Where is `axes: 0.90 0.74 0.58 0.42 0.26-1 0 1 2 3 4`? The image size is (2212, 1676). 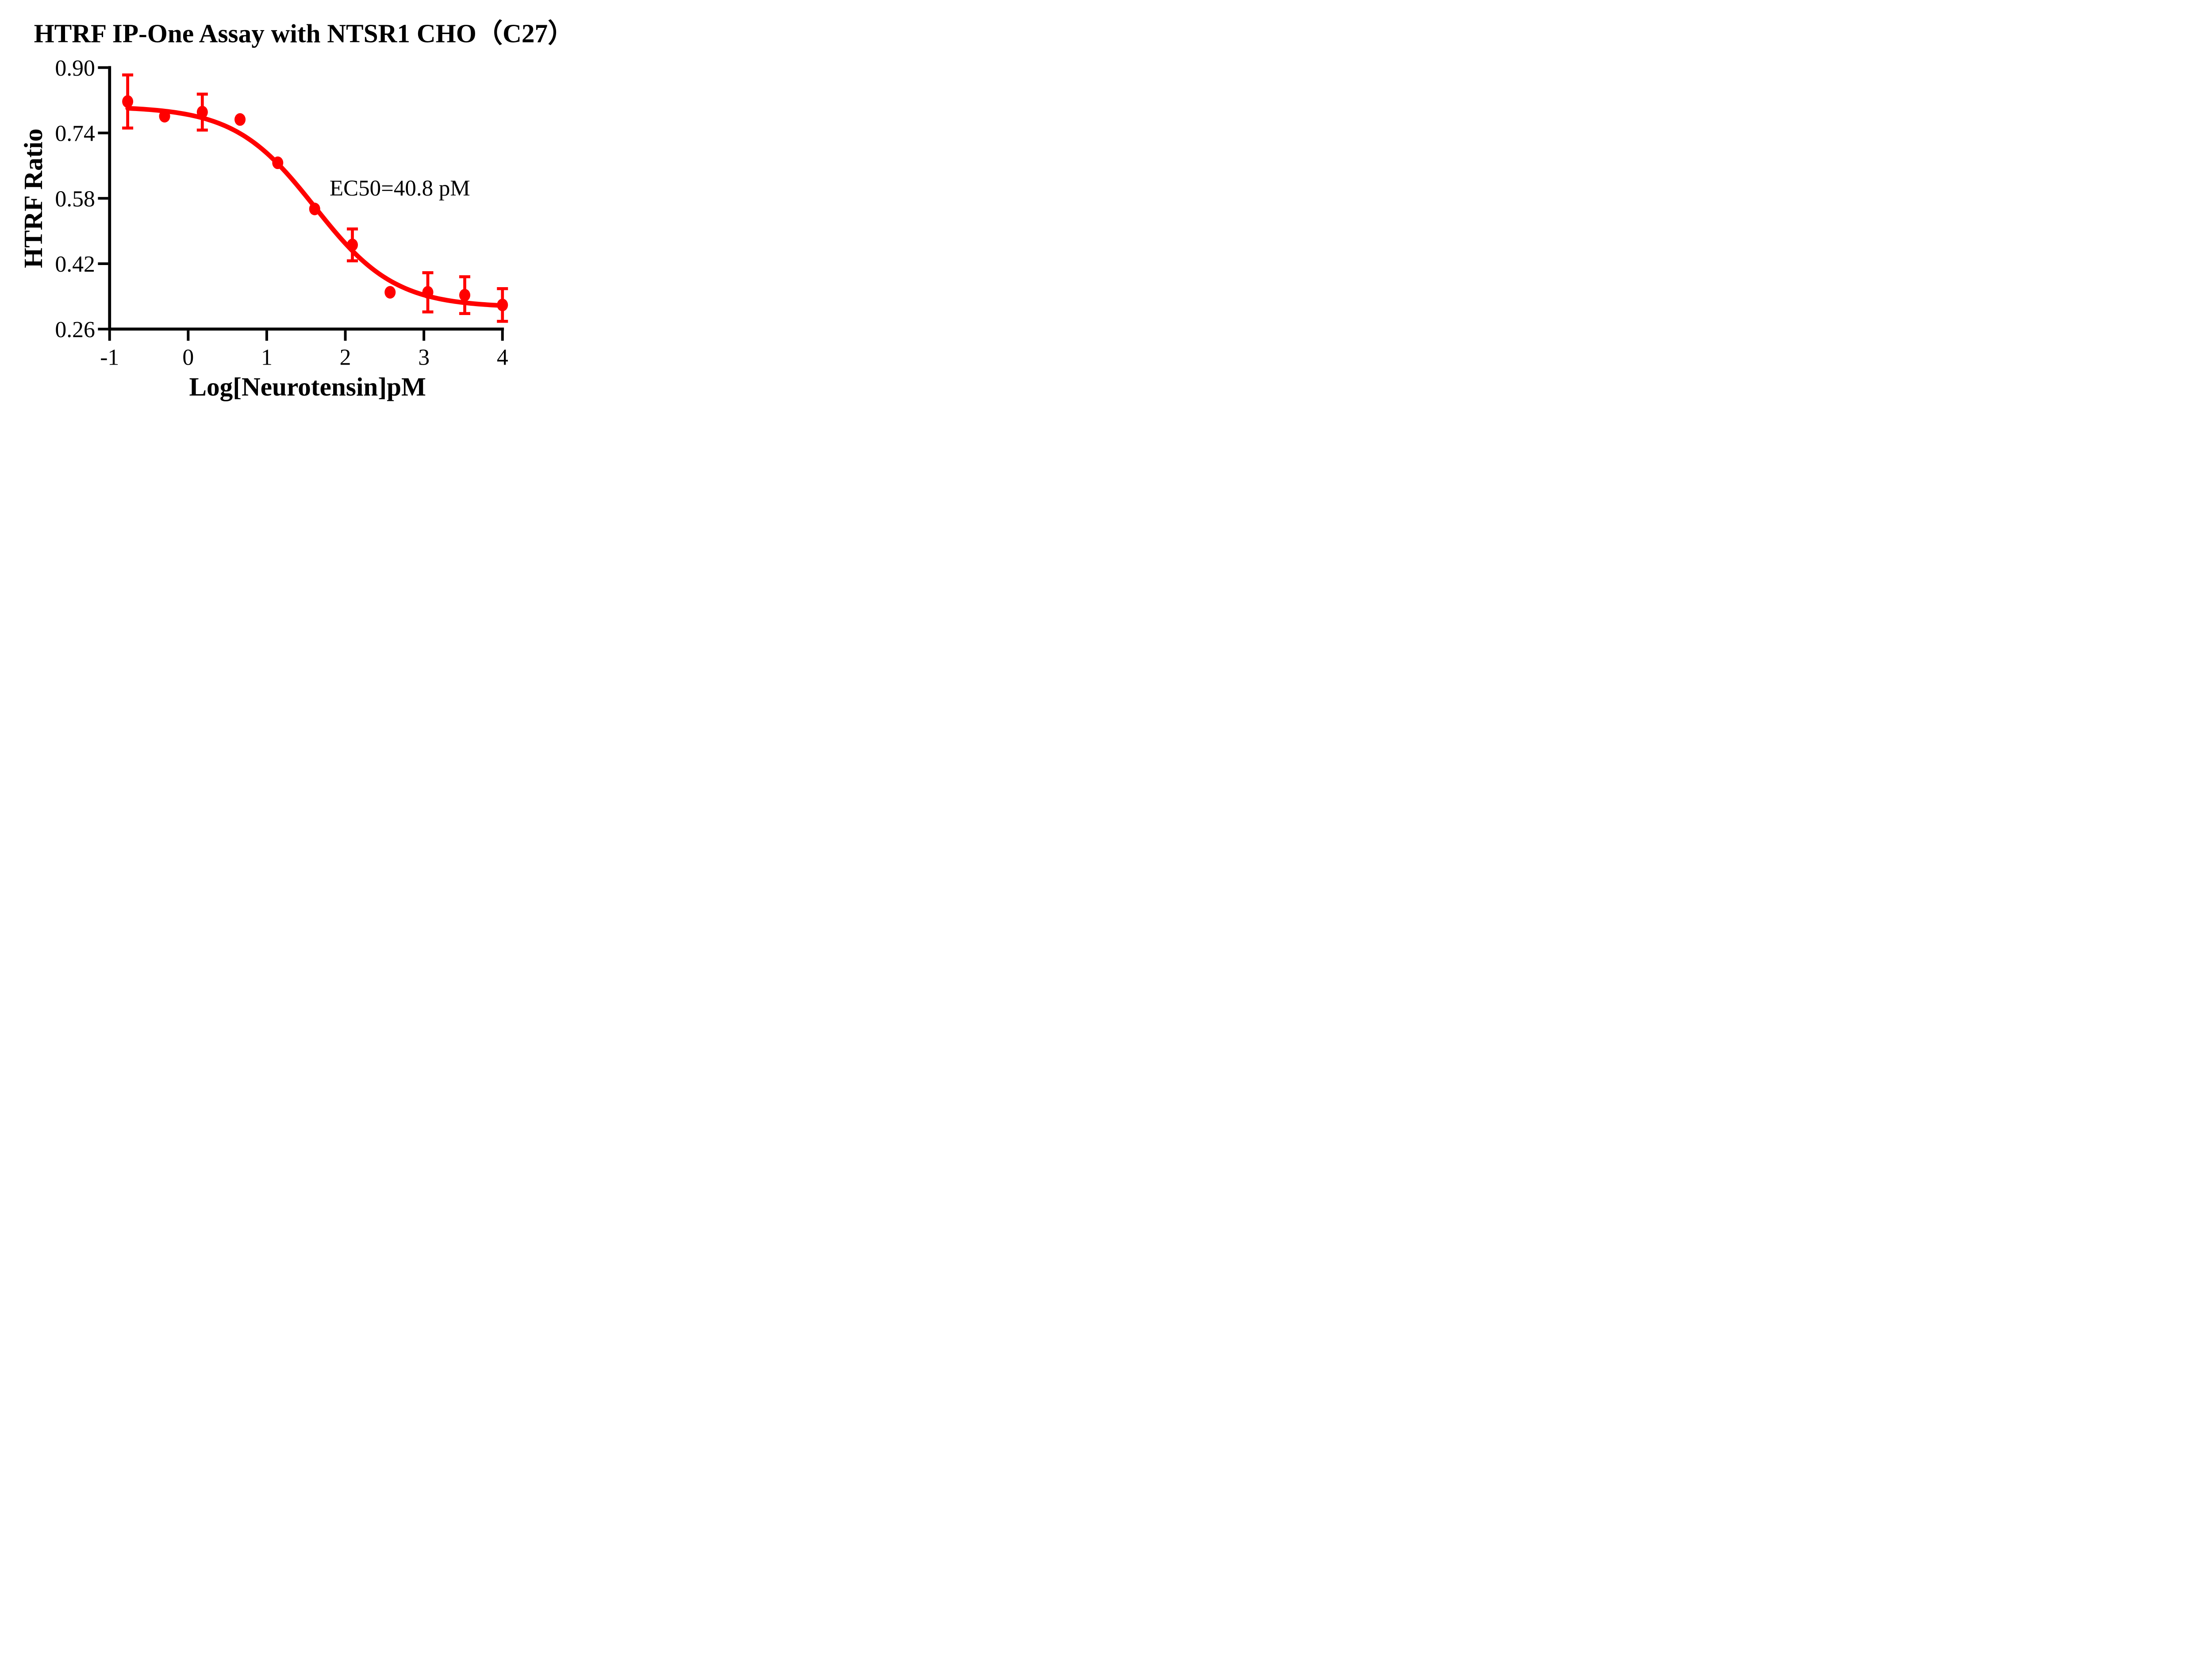 axes: 0.90 0.74 0.58 0.42 0.26-1 0 1 2 3 4 is located at coordinates (281, 213).